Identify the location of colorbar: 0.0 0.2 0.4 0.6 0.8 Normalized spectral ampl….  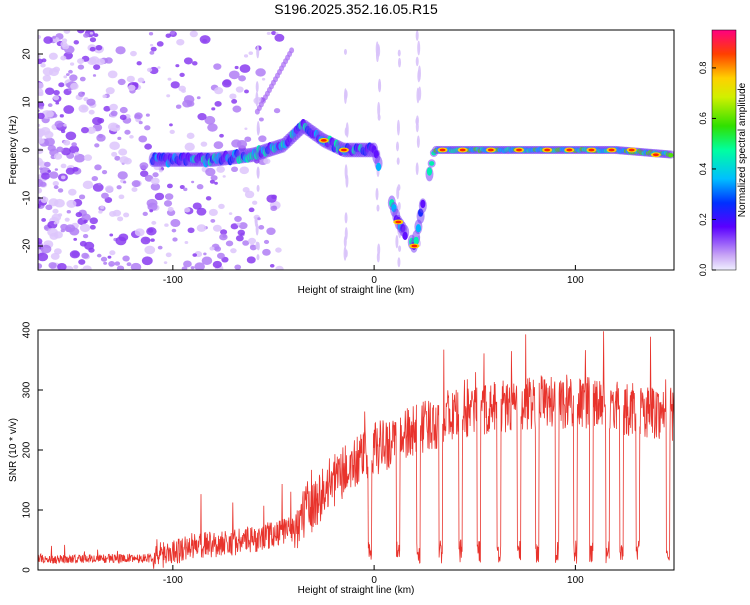
(723, 152).